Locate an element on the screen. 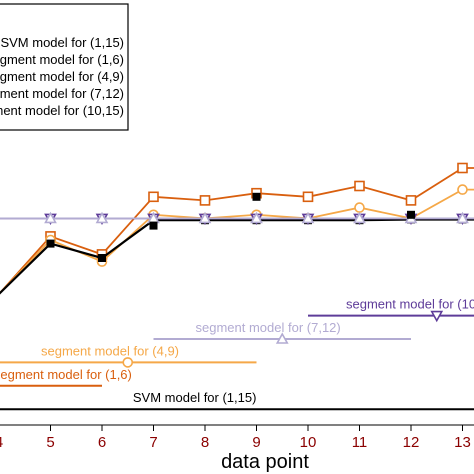 The image size is (474, 474). annotation-label: segment model for (4,9) is located at coordinates (110, 350).